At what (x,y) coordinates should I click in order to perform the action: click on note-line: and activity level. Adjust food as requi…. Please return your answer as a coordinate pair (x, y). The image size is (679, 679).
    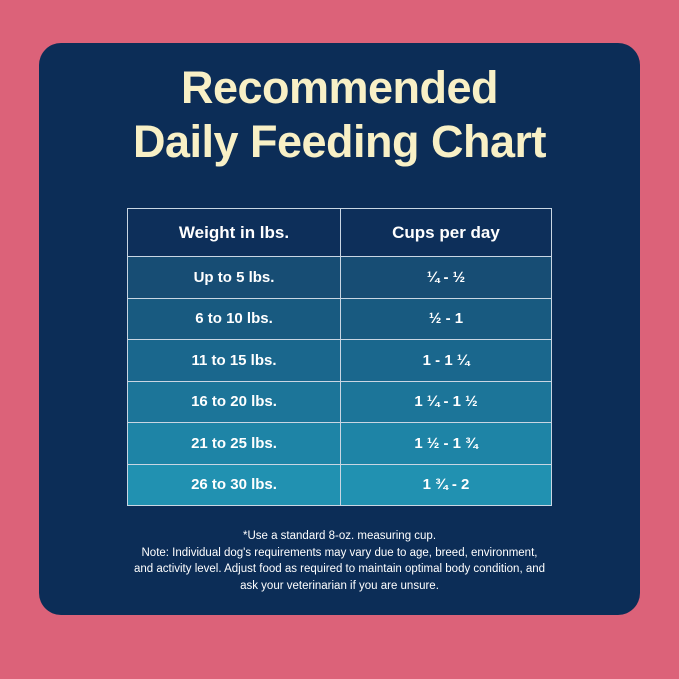
    Looking at the image, I should click on (339, 569).